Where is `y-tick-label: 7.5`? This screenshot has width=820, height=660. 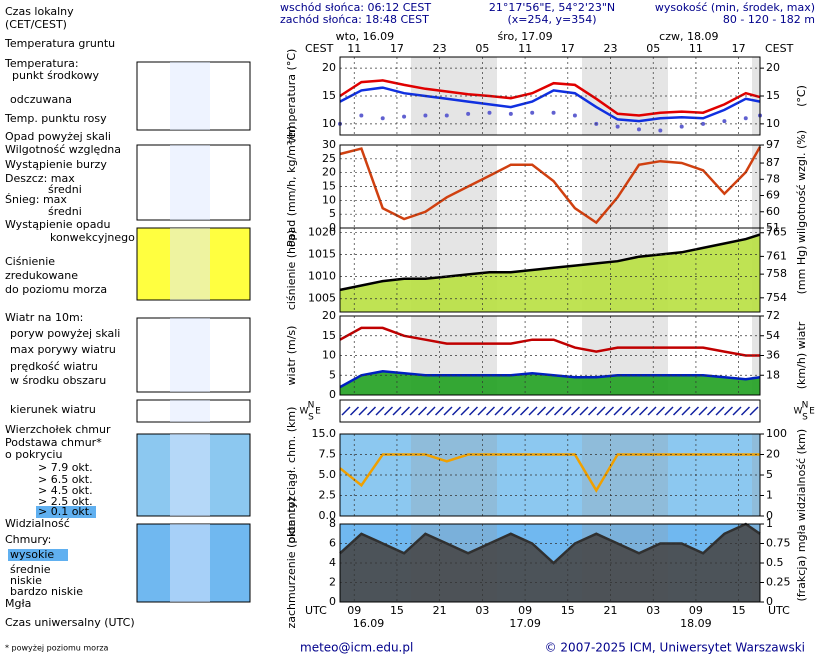 y-tick-label: 7.5 is located at coordinates (328, 454).